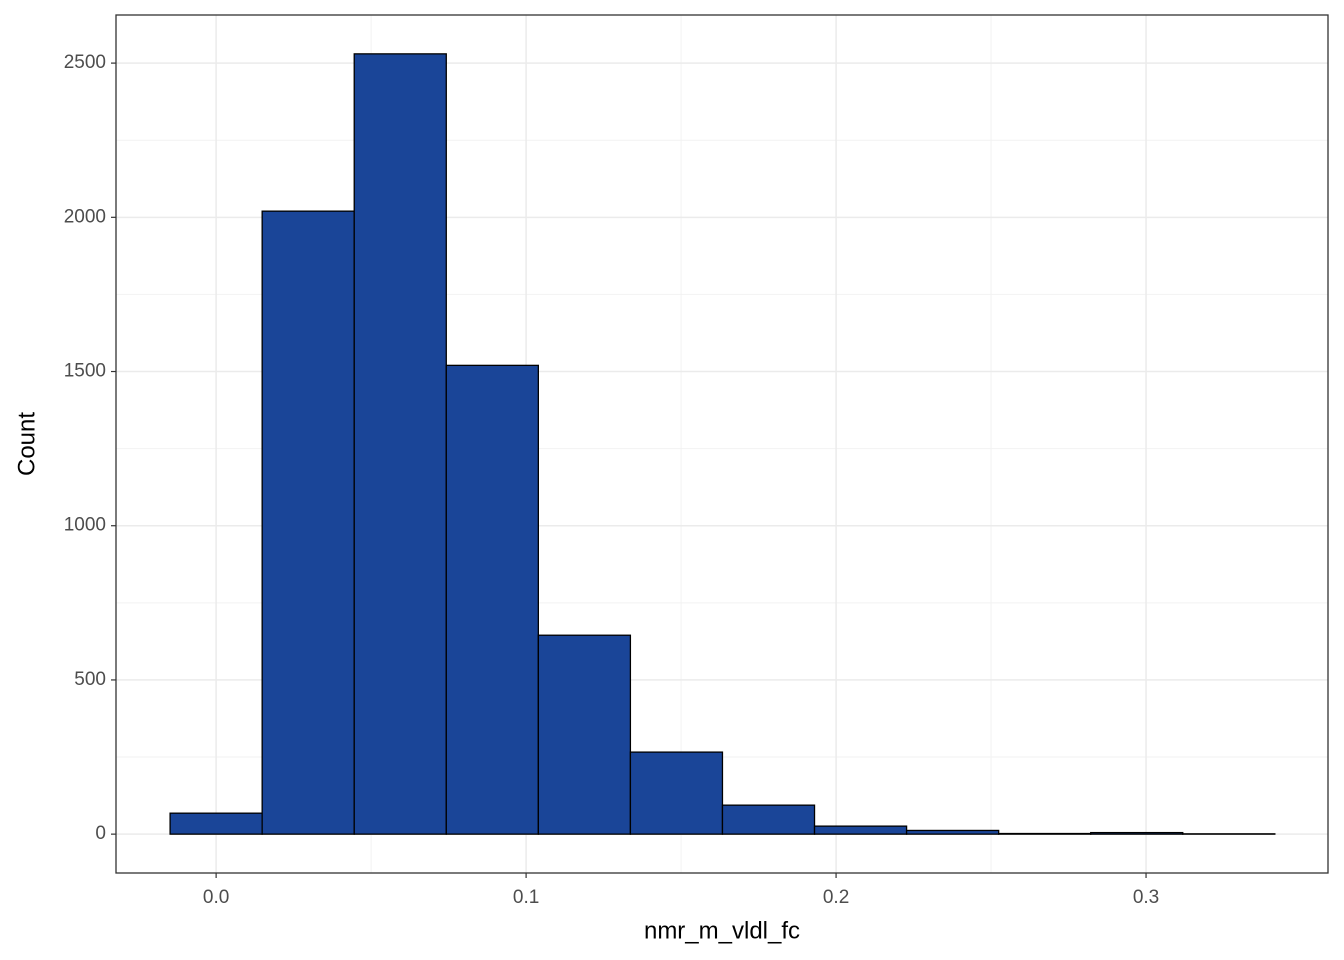 The image size is (1344, 960). Describe the element at coordinates (85, 525) in the screenshot. I see `y-tick-label: 1000` at that location.